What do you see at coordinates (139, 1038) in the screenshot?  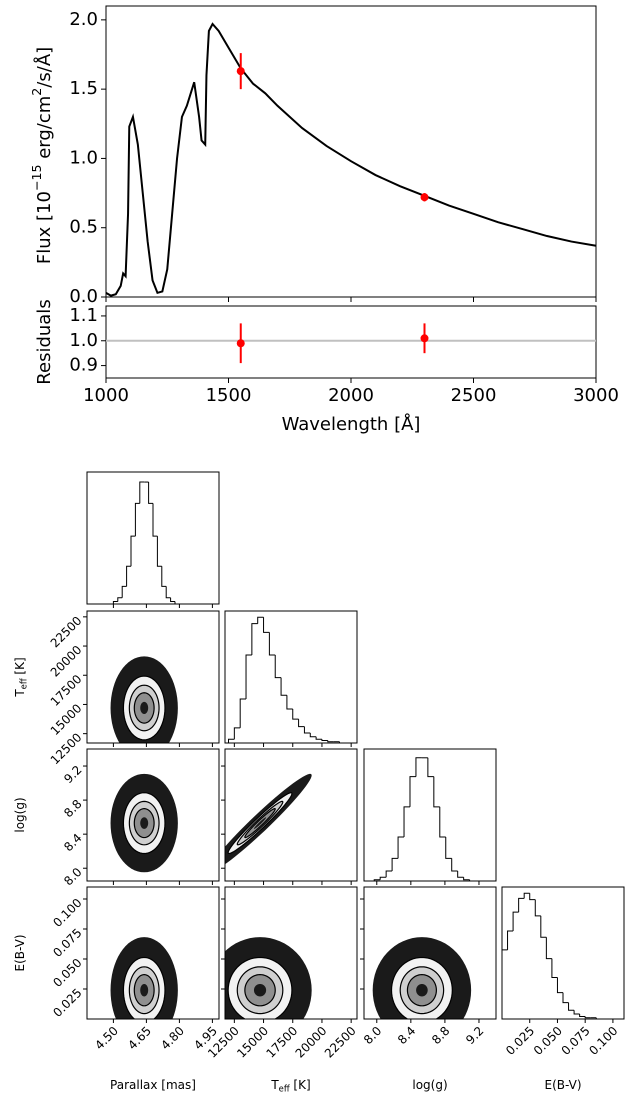 I see `x-tick-label: 4.65` at bounding box center [139, 1038].